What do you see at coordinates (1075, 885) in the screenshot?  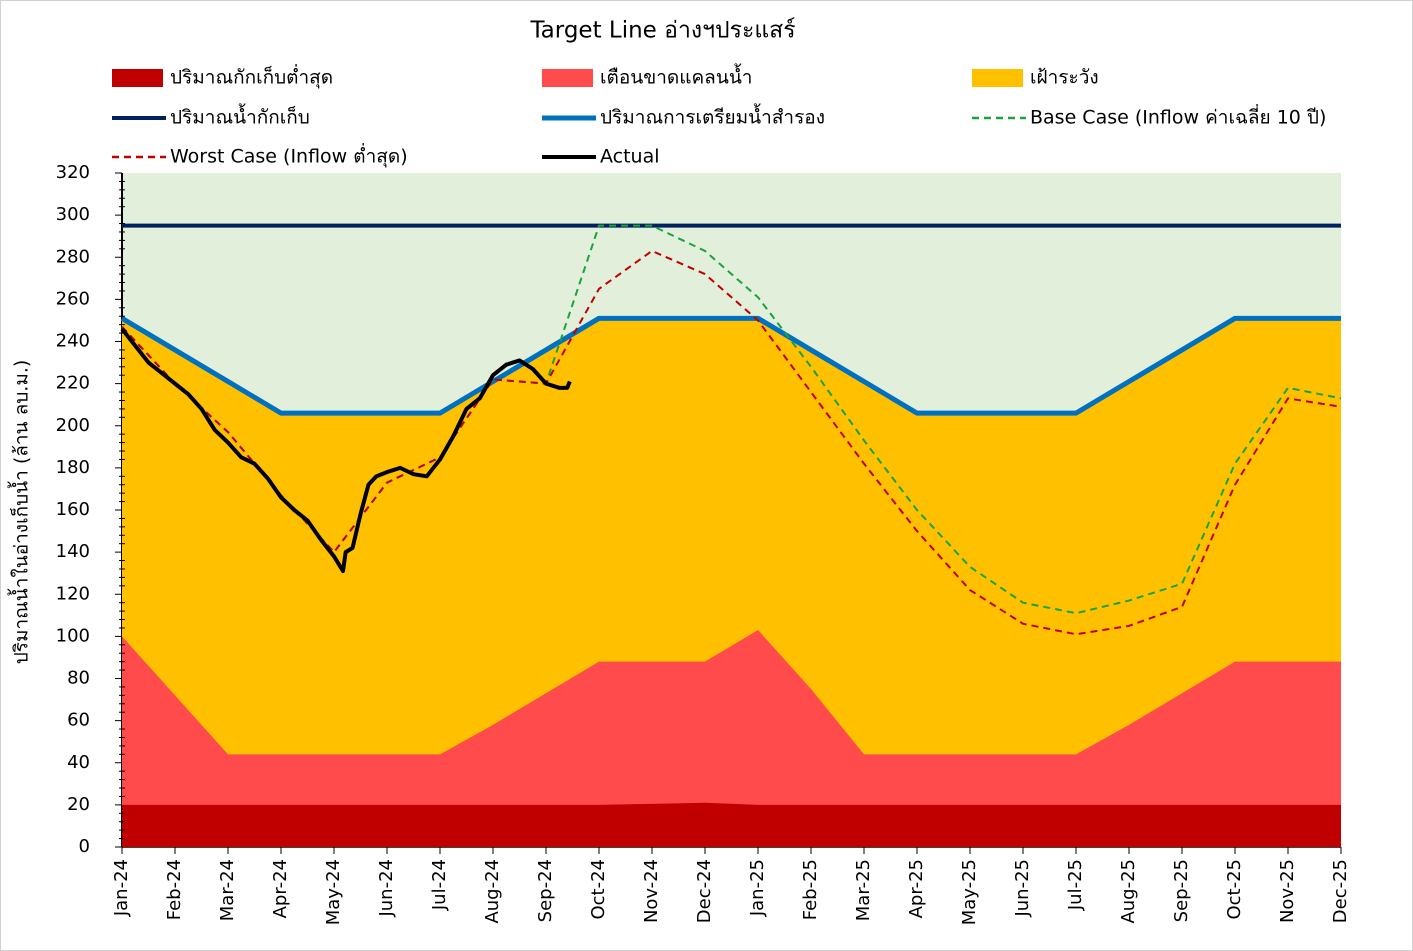 I see `x-tick-label: Jul-25` at bounding box center [1075, 885].